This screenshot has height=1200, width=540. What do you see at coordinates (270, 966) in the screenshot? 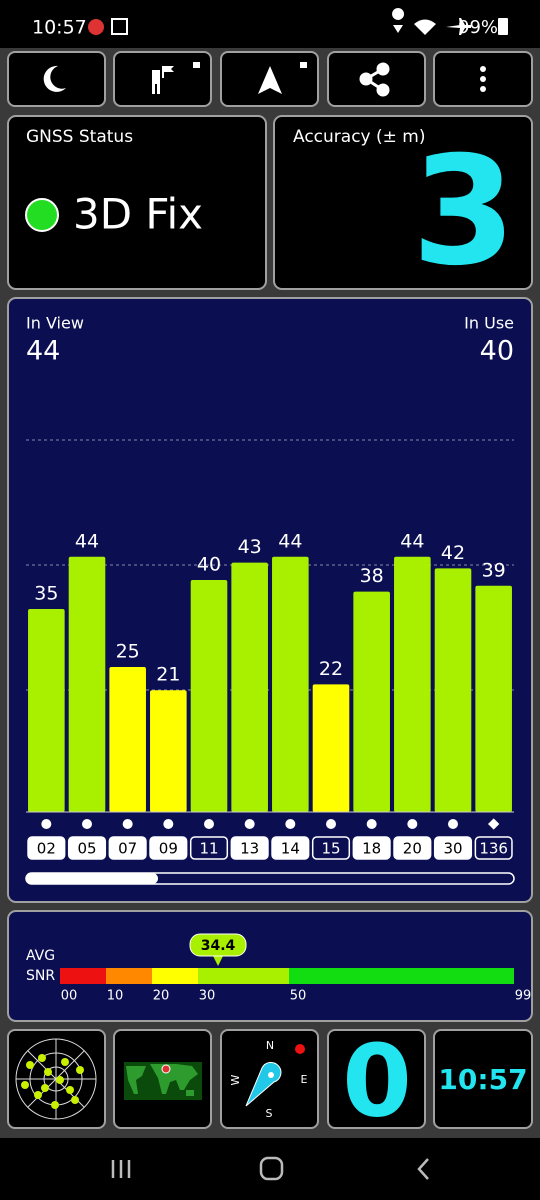
I see `snr-panel` at bounding box center [270, 966].